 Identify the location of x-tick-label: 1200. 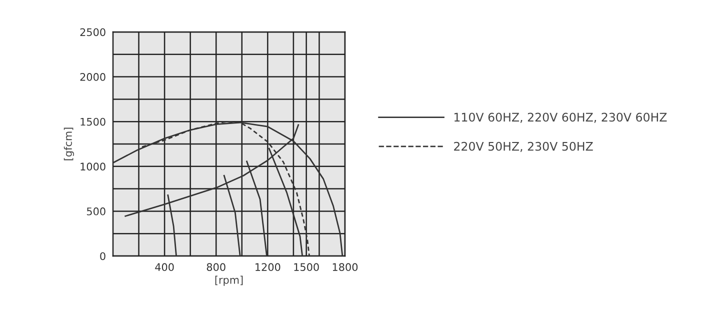
(268, 267).